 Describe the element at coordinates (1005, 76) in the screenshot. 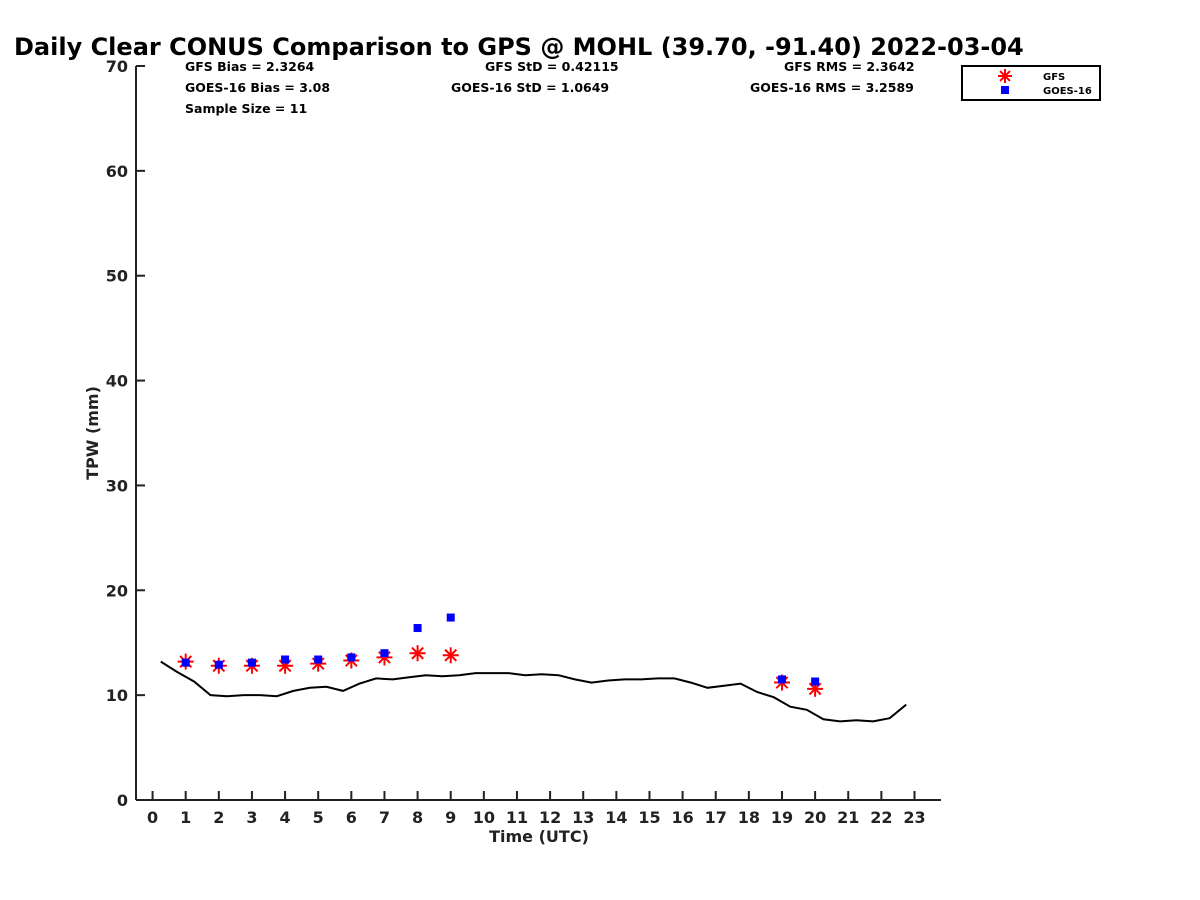

I see `legend-marker-gfs` at that location.